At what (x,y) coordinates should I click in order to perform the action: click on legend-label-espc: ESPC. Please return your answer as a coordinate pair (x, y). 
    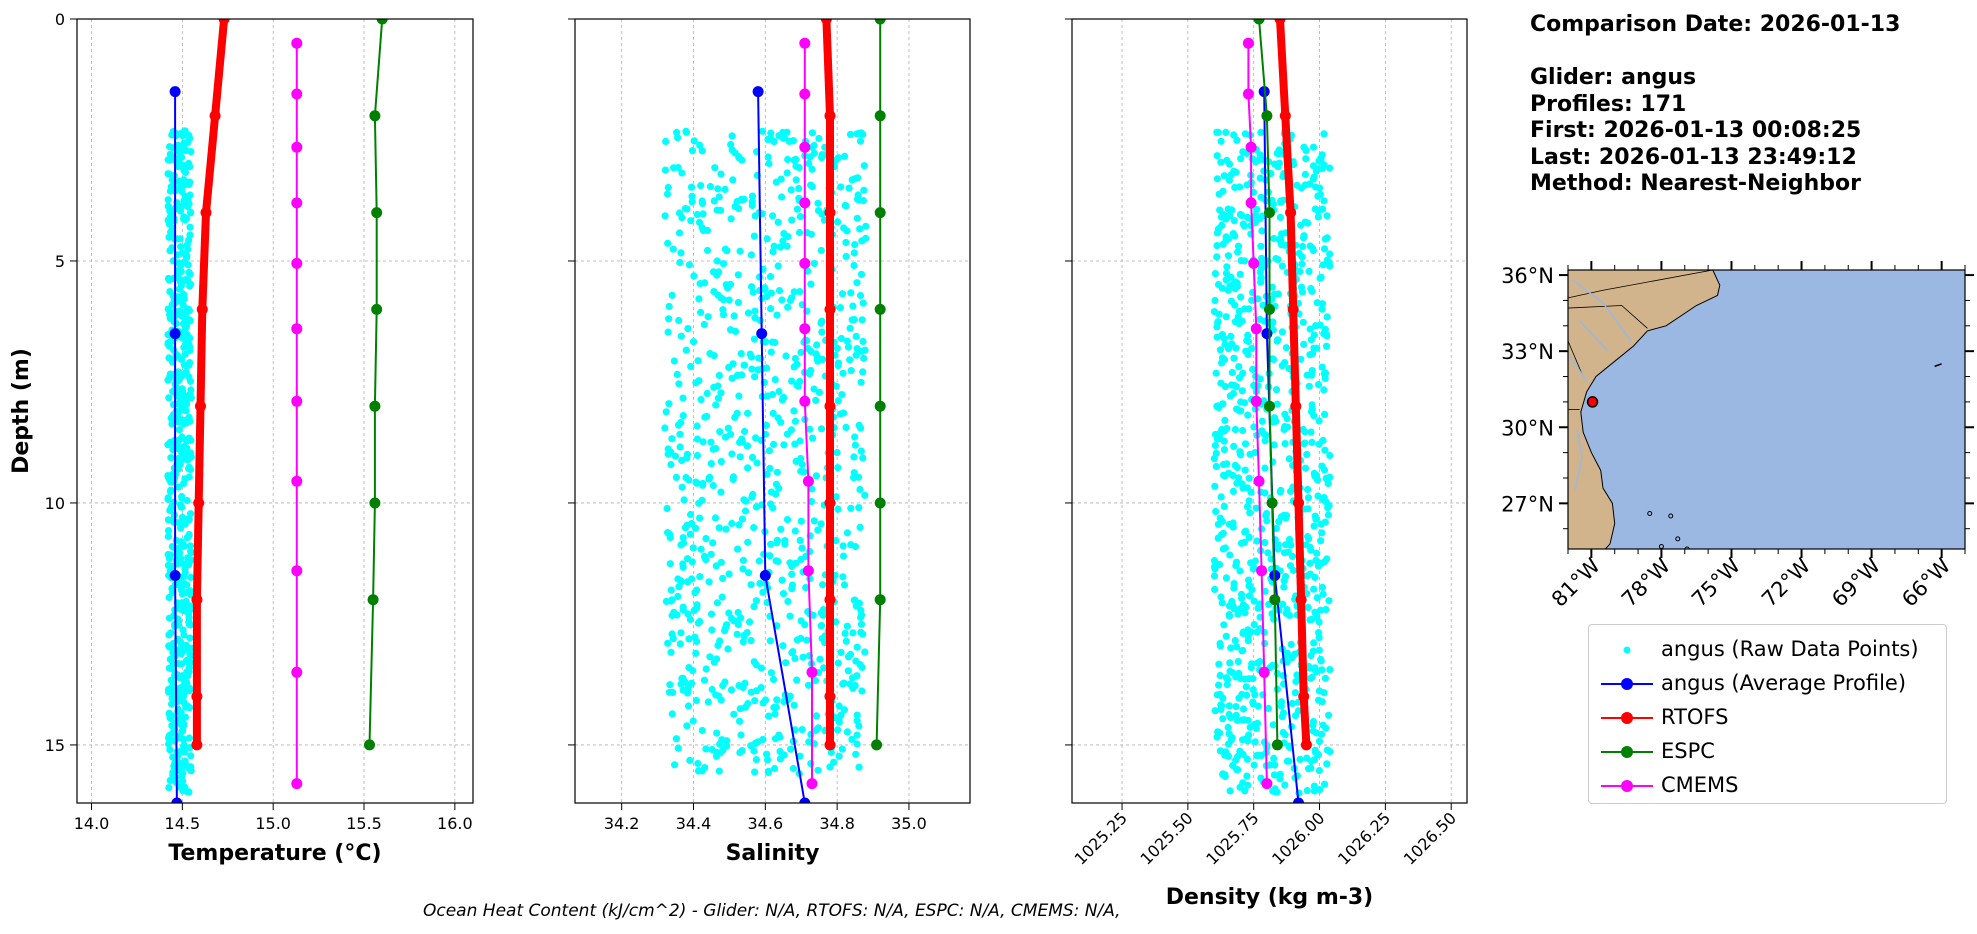
    Looking at the image, I should click on (1688, 751).